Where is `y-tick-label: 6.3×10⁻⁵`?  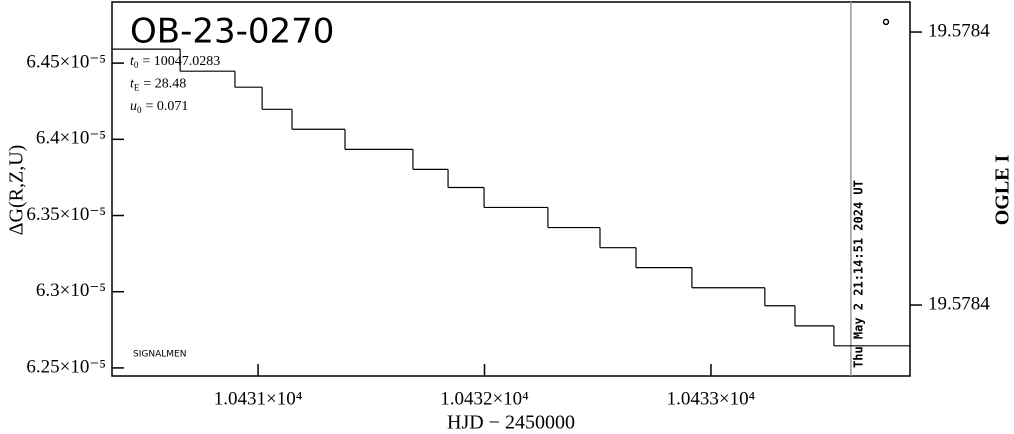
y-tick-label: 6.3×10⁻⁵ is located at coordinates (71, 290).